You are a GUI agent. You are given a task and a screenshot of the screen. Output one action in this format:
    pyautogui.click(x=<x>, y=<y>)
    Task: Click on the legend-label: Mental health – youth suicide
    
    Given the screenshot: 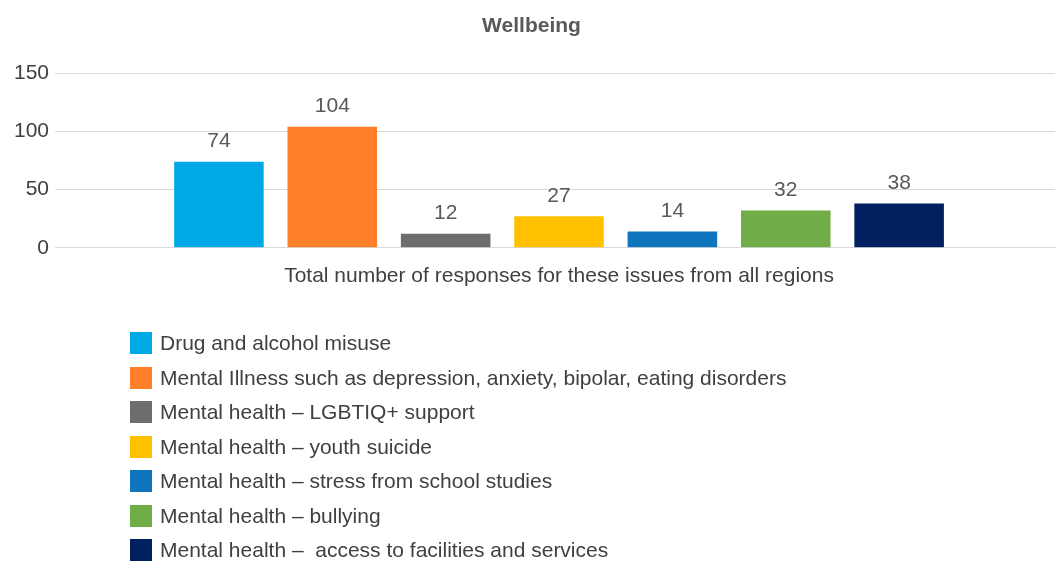 What is the action you would take?
    pyautogui.click(x=296, y=446)
    